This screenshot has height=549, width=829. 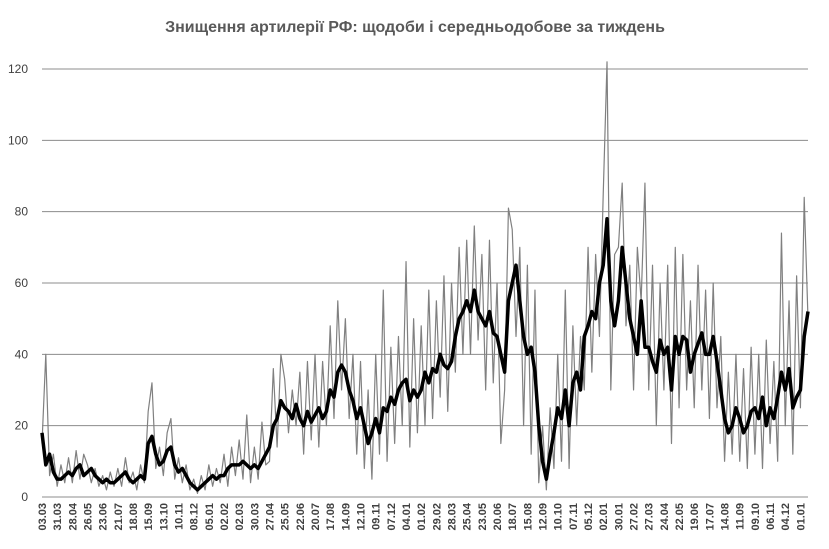 What do you see at coordinates (22, 212) in the screenshot?
I see `y-tick-label: 80` at bounding box center [22, 212].